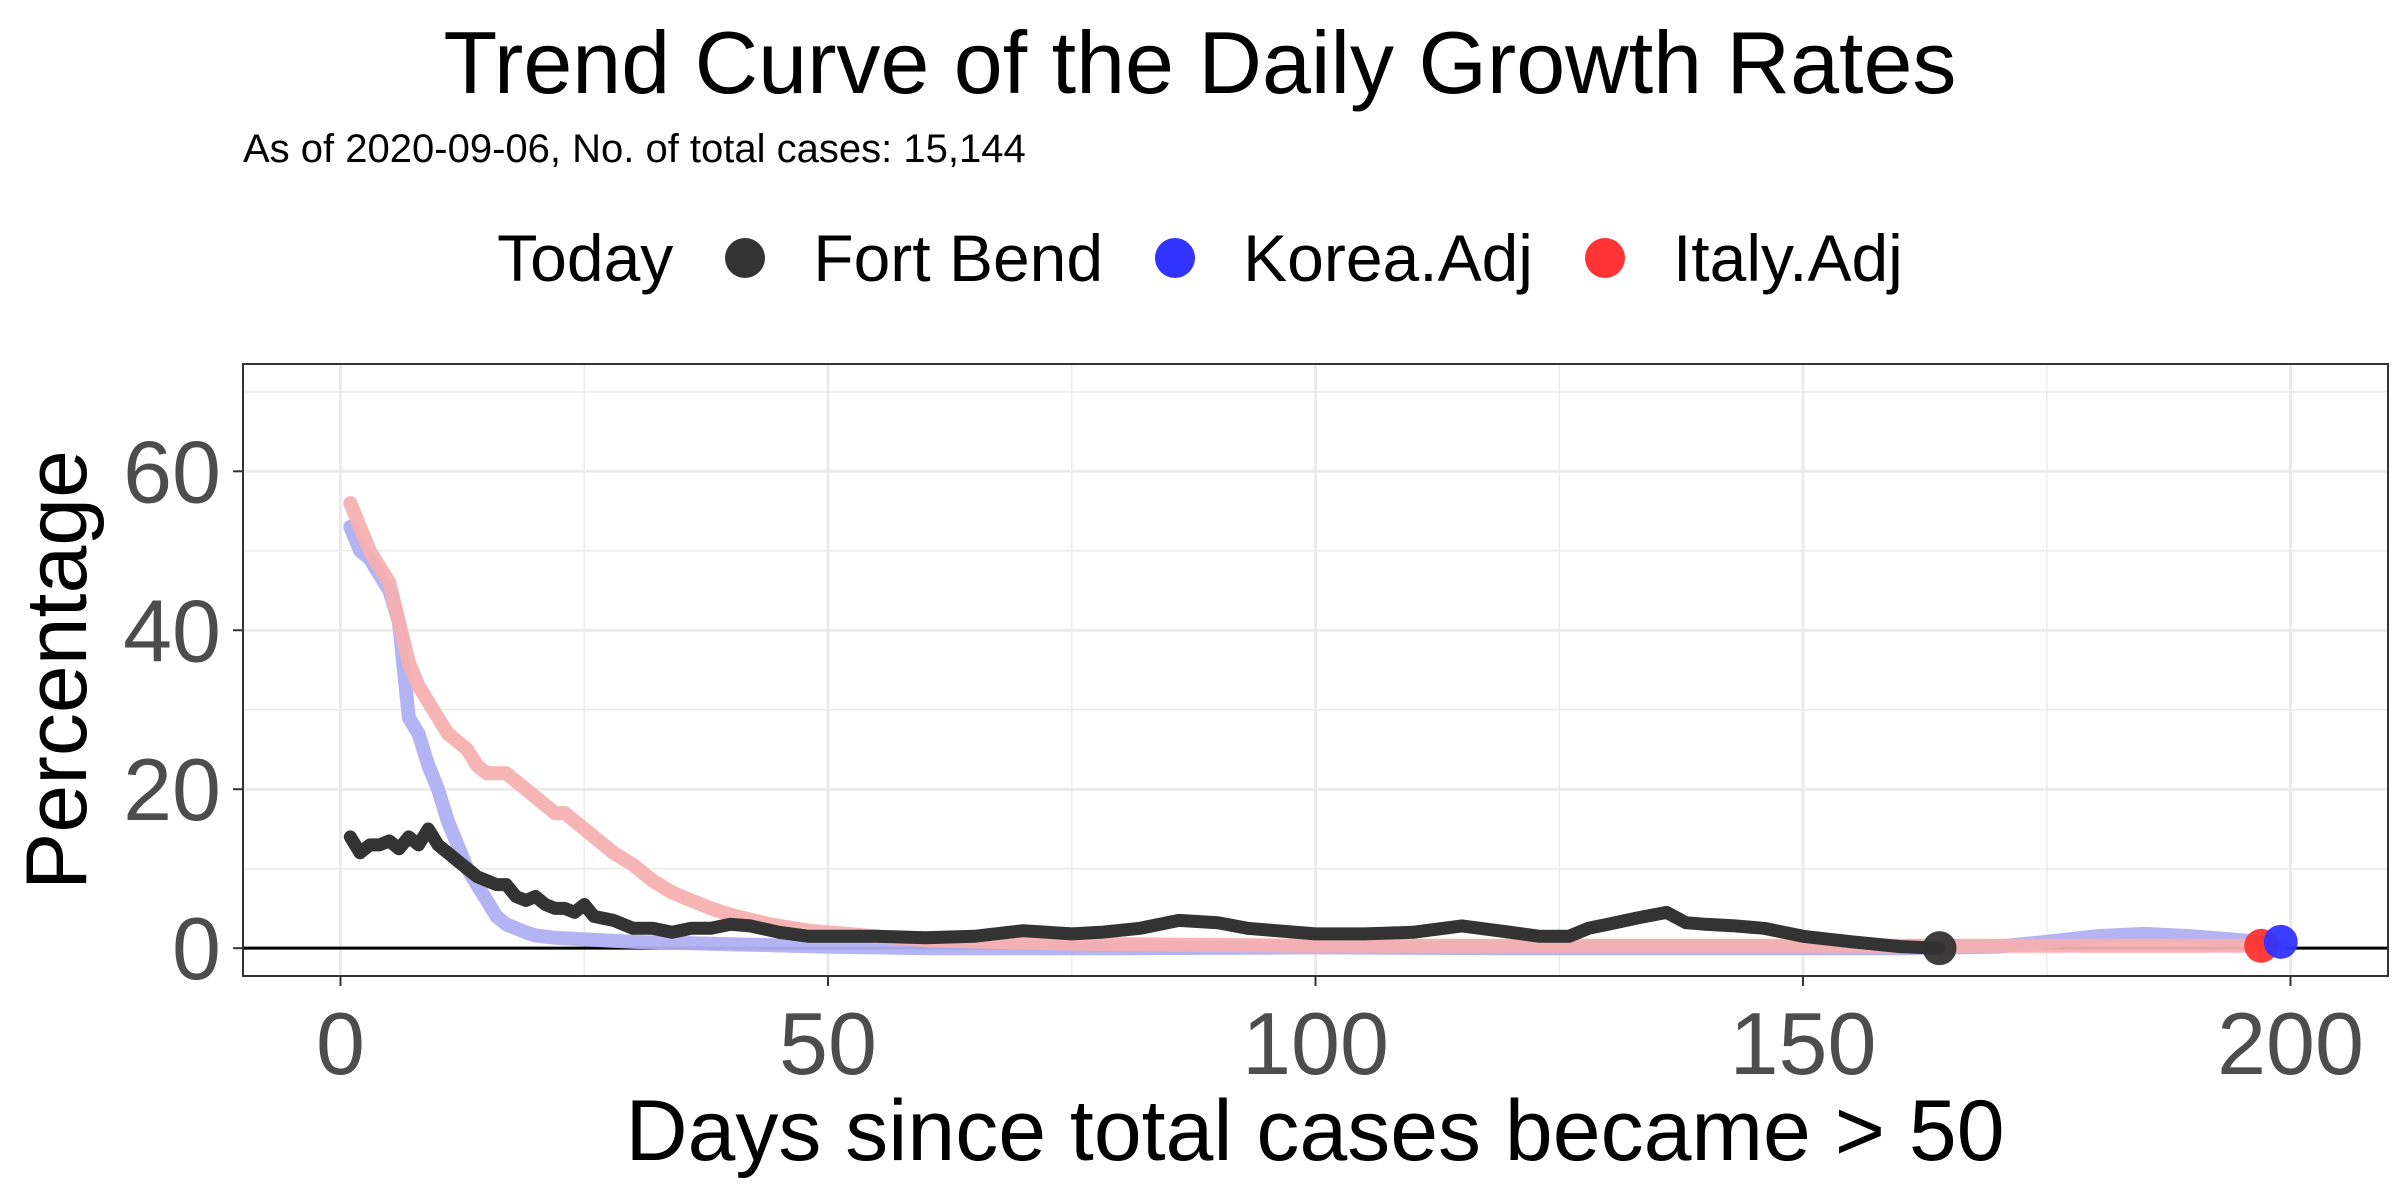  I want to click on legend-item-korea: Korea.Adj, so click(1344, 258).